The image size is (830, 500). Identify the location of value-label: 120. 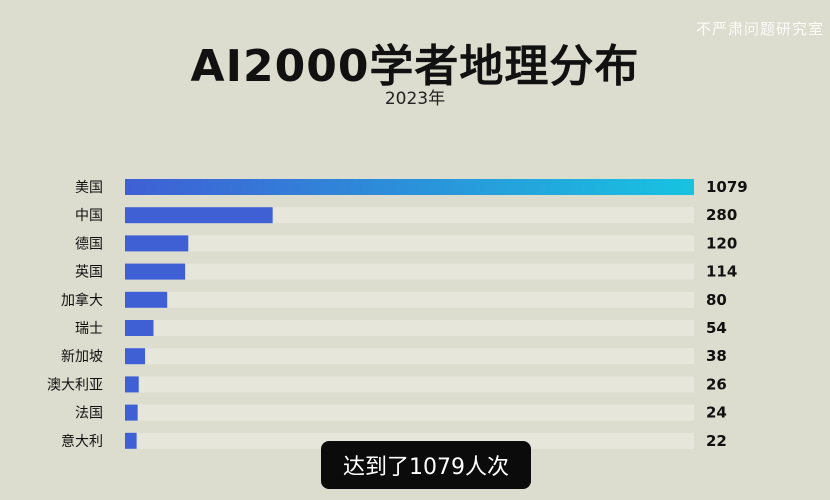
(721, 243).